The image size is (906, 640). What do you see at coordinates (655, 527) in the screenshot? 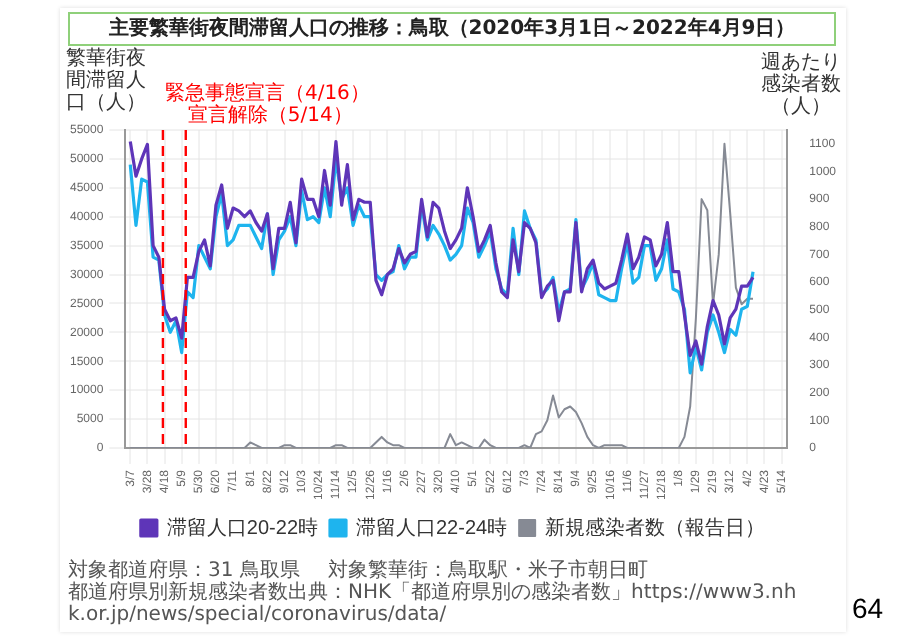
I see `legend-label: 新規感染者数（報告日）` at bounding box center [655, 527].